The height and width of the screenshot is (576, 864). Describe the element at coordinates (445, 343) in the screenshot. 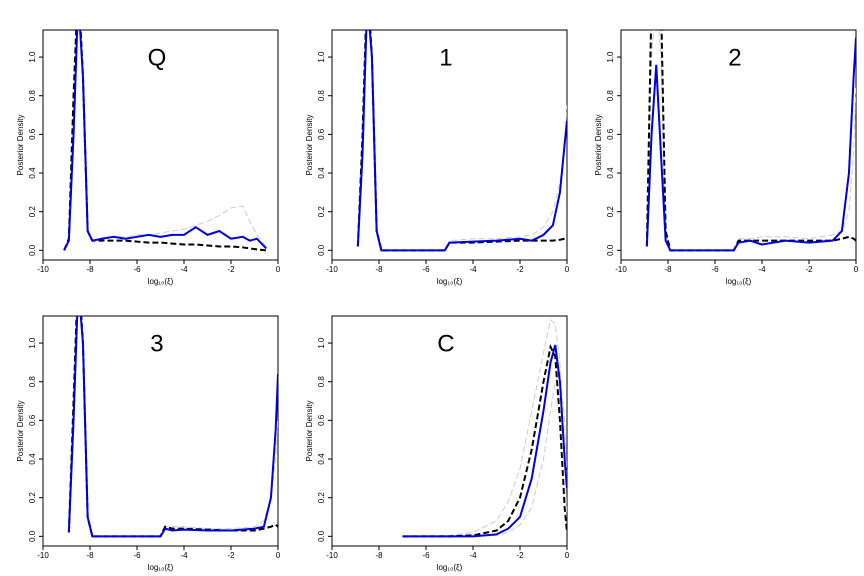

I see `panel-title: C` at that location.